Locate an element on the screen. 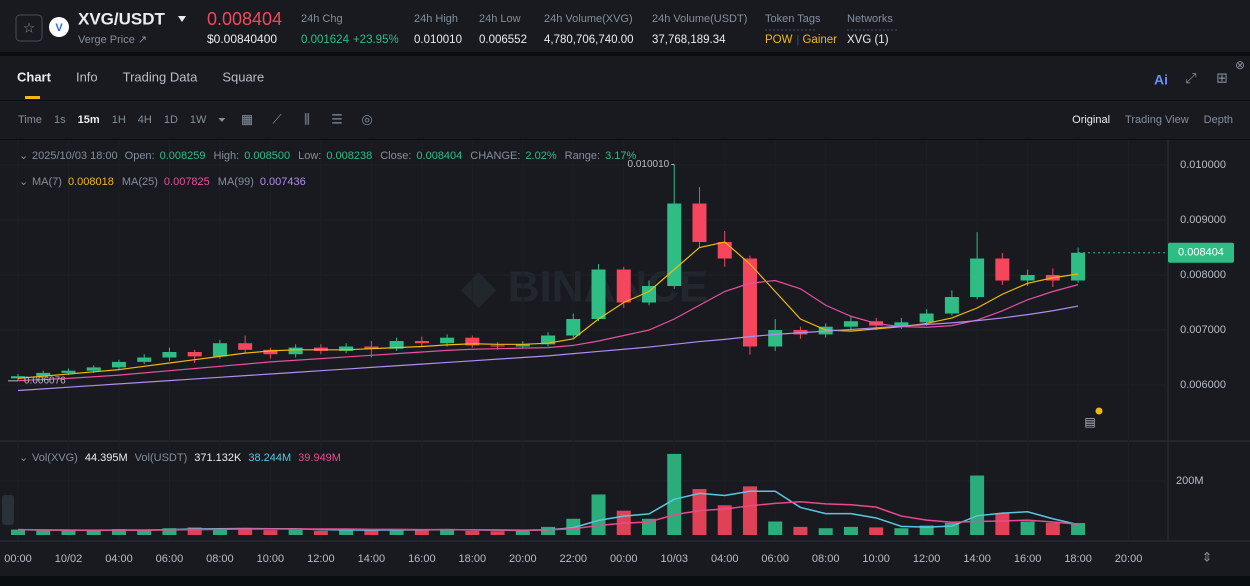 The width and height of the screenshot is (1250, 586). x-tick-label: 22:00 is located at coordinates (574, 559).